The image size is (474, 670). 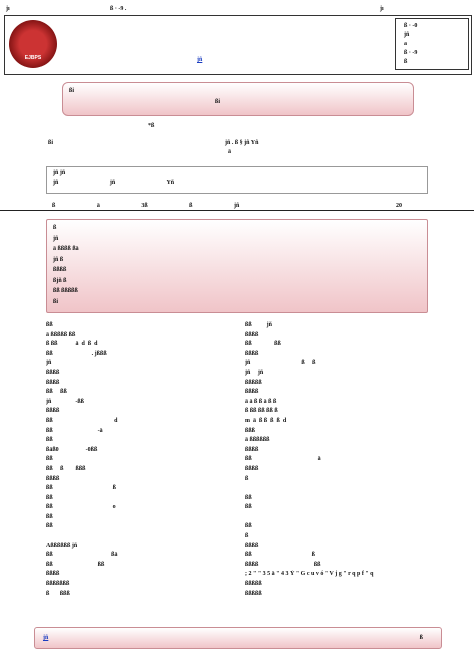 I want to click on journal-link: jñ, so click(x=200, y=60).